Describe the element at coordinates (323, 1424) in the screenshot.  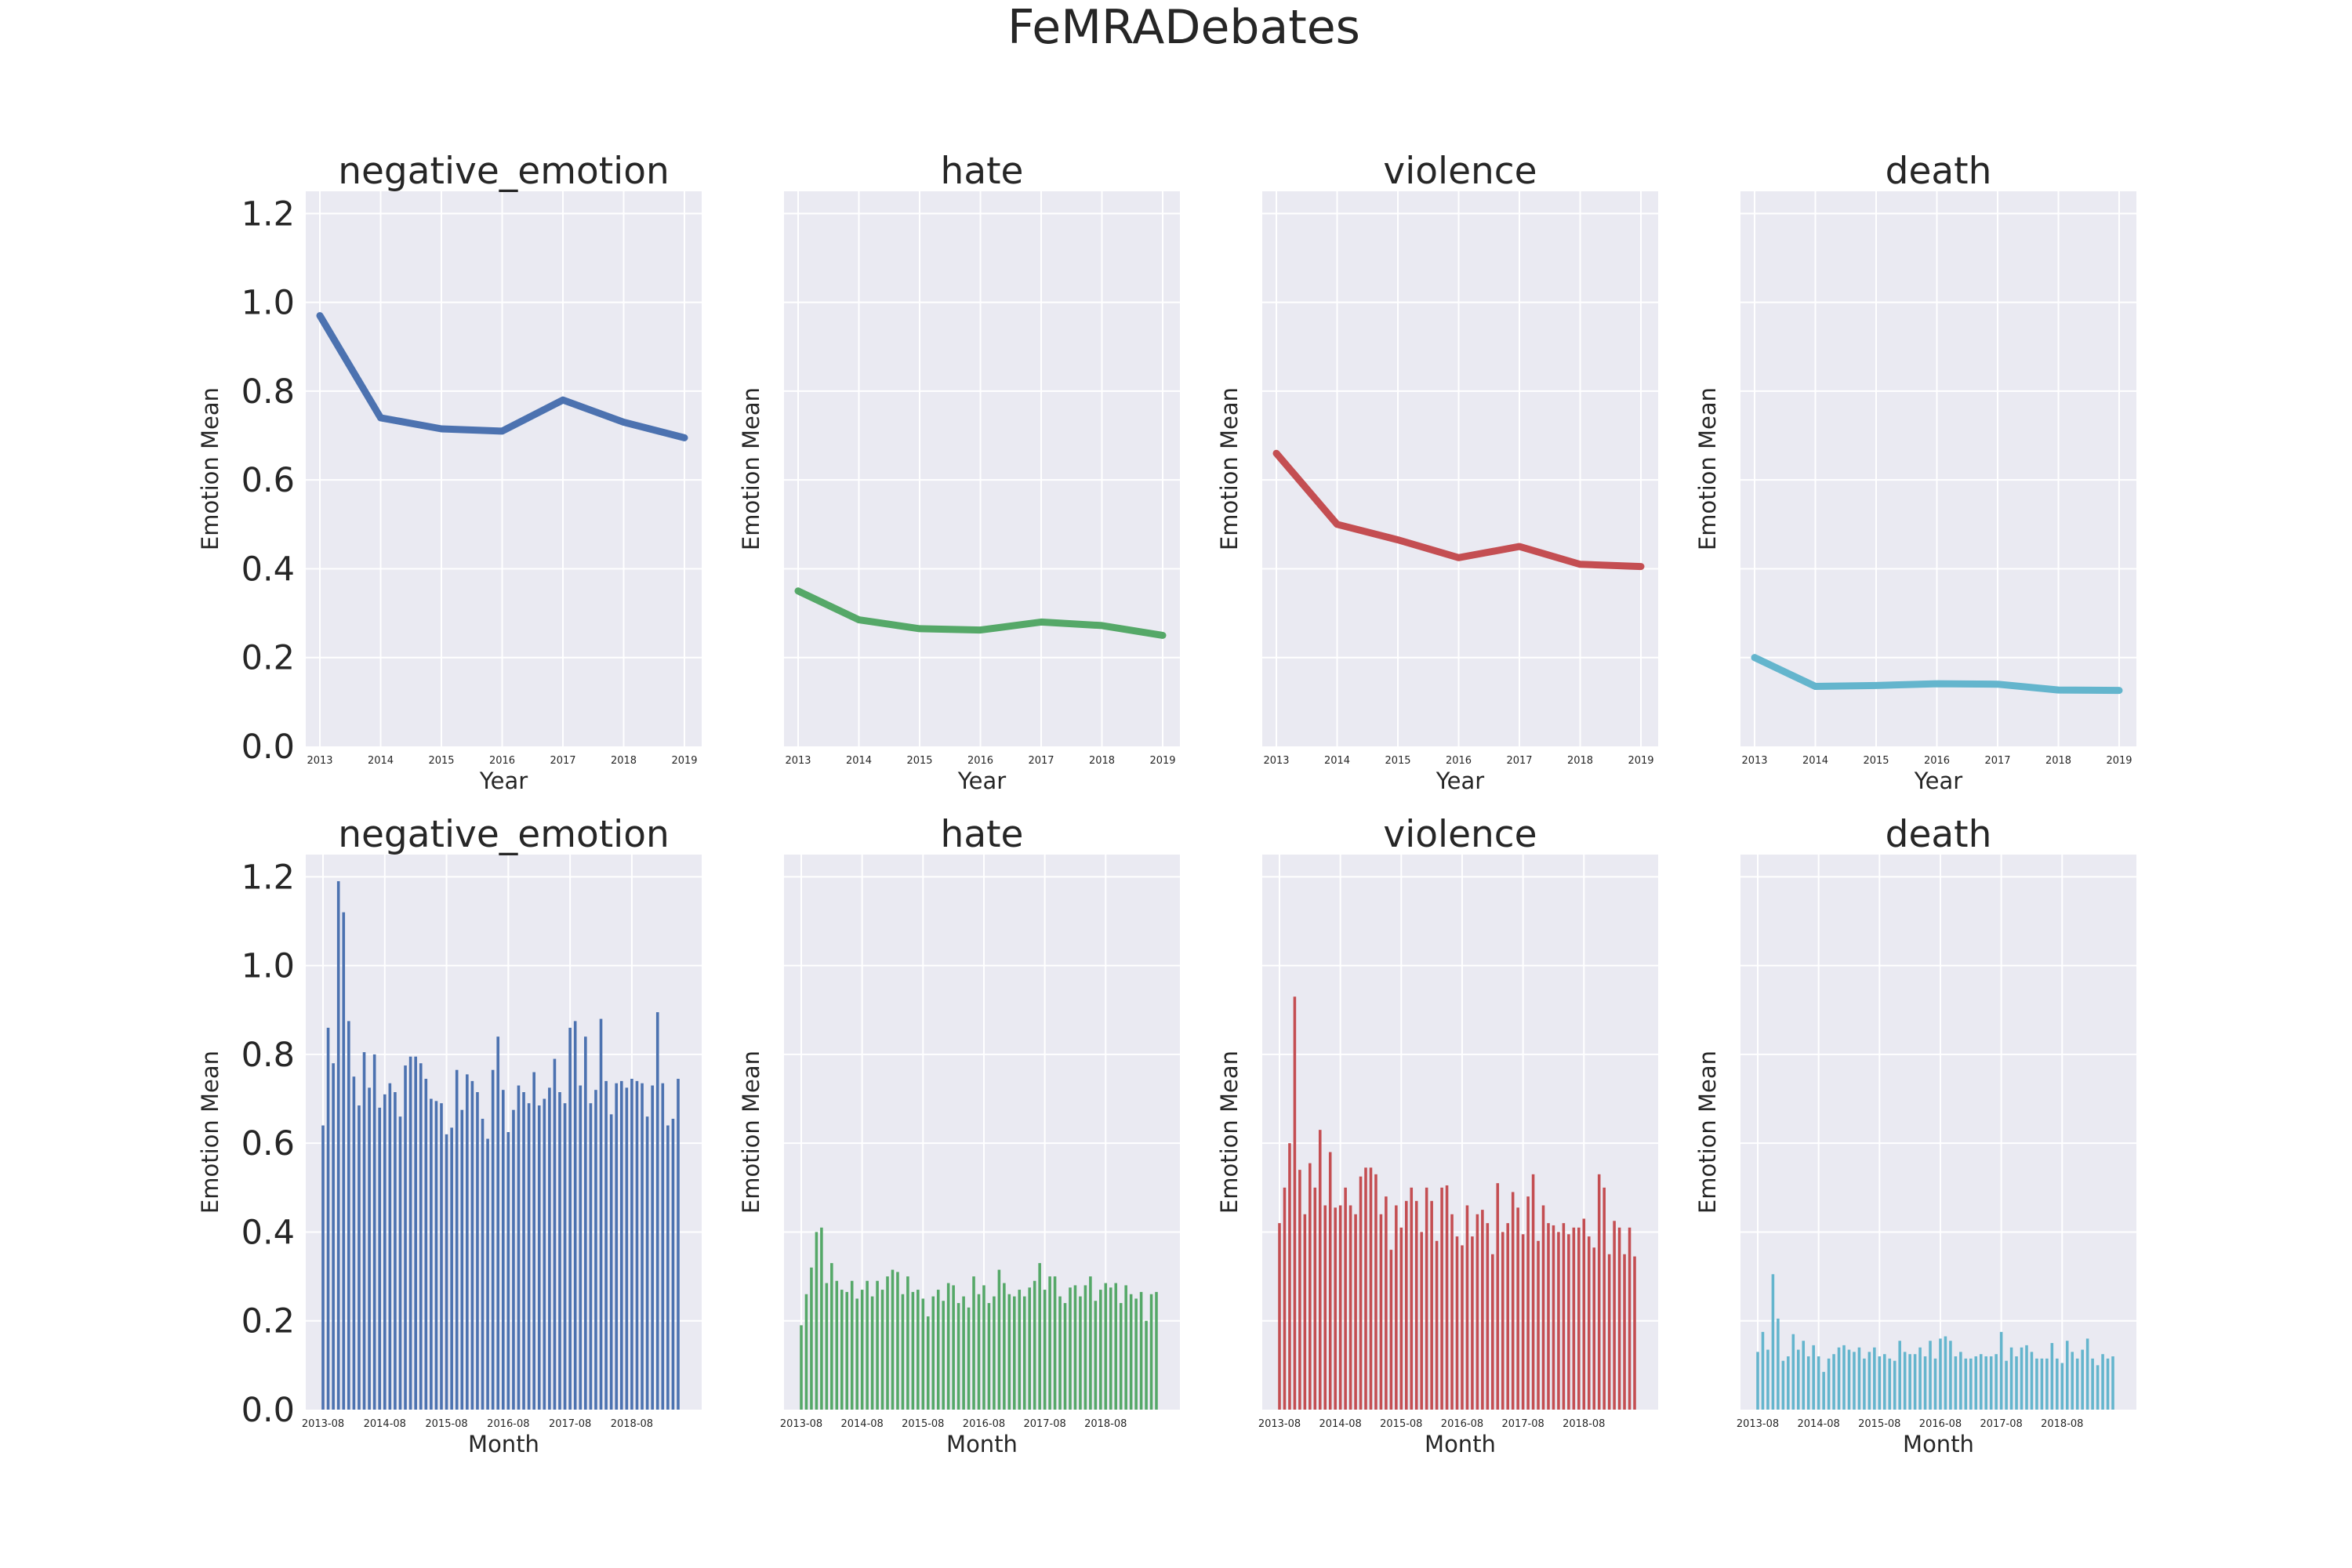
I see `x-tick-label: 2013-08` at that location.